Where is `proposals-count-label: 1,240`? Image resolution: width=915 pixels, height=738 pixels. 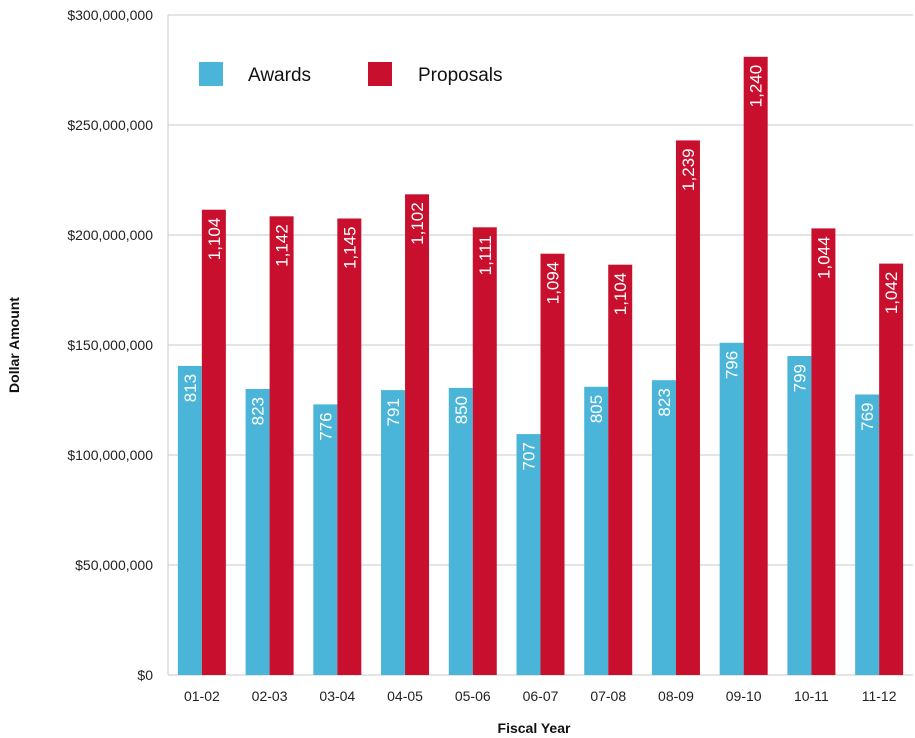 proposals-count-label: 1,240 is located at coordinates (756, 86).